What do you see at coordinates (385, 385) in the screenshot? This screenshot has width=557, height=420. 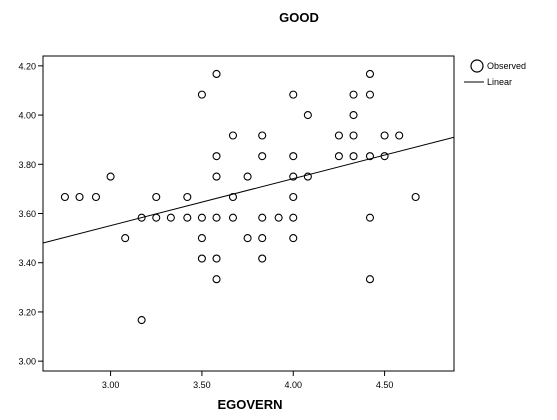 I see `x-tick-label: 4.50` at bounding box center [385, 385].